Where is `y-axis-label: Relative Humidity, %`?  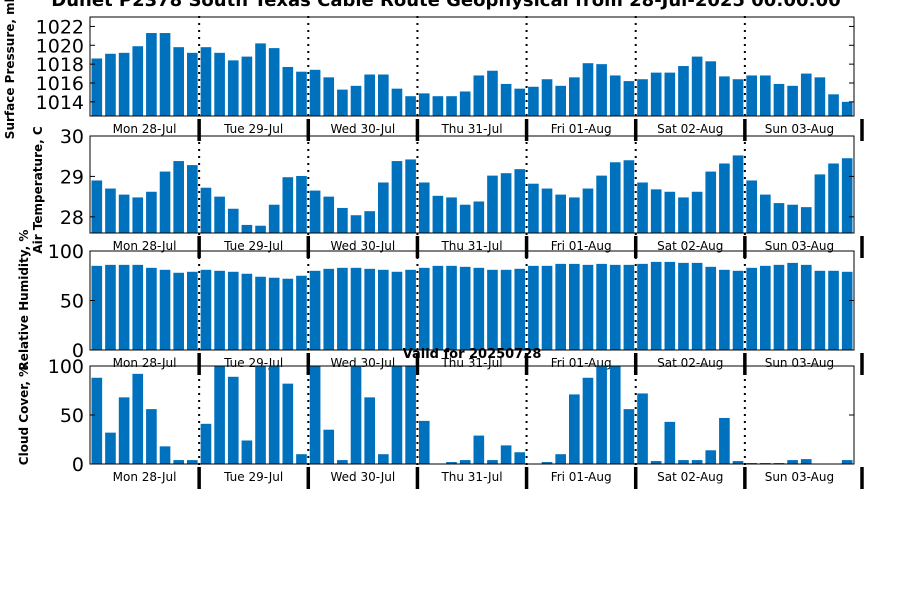 y-axis-label: Relative Humidity, % is located at coordinates (24, 300).